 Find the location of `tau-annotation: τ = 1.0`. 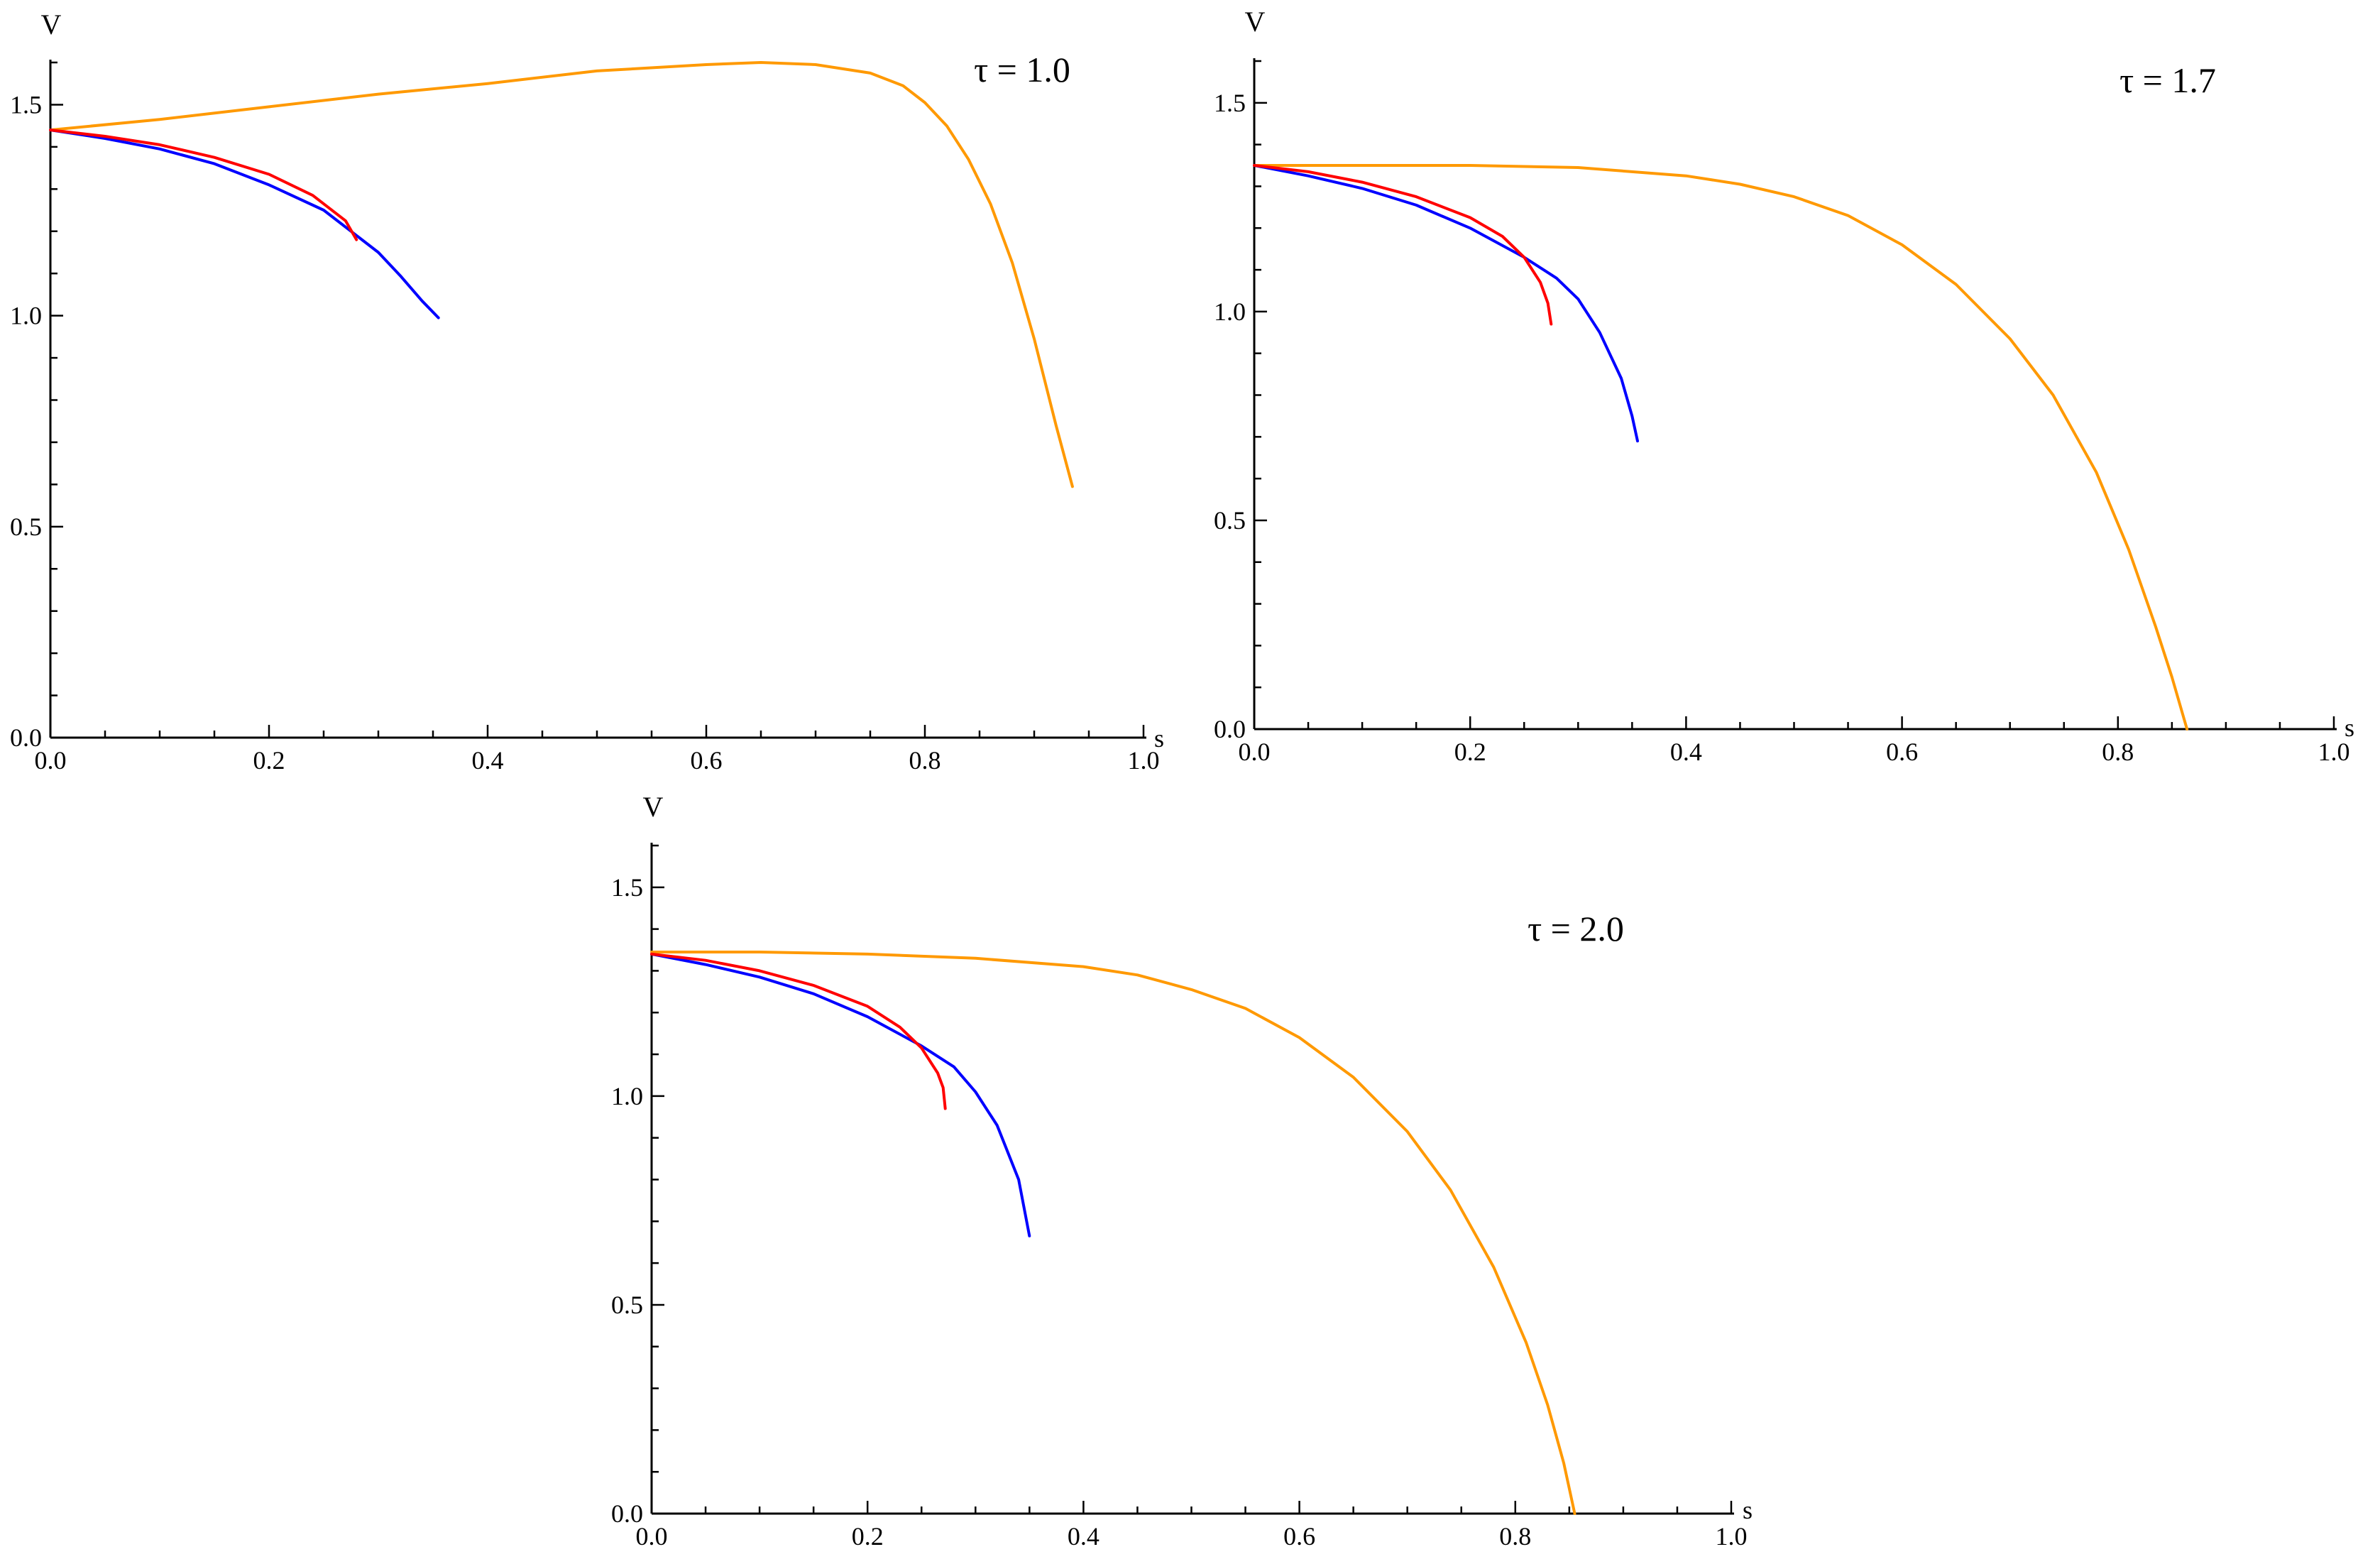

tau-annotation: τ = 1.0 is located at coordinates (1022, 69).